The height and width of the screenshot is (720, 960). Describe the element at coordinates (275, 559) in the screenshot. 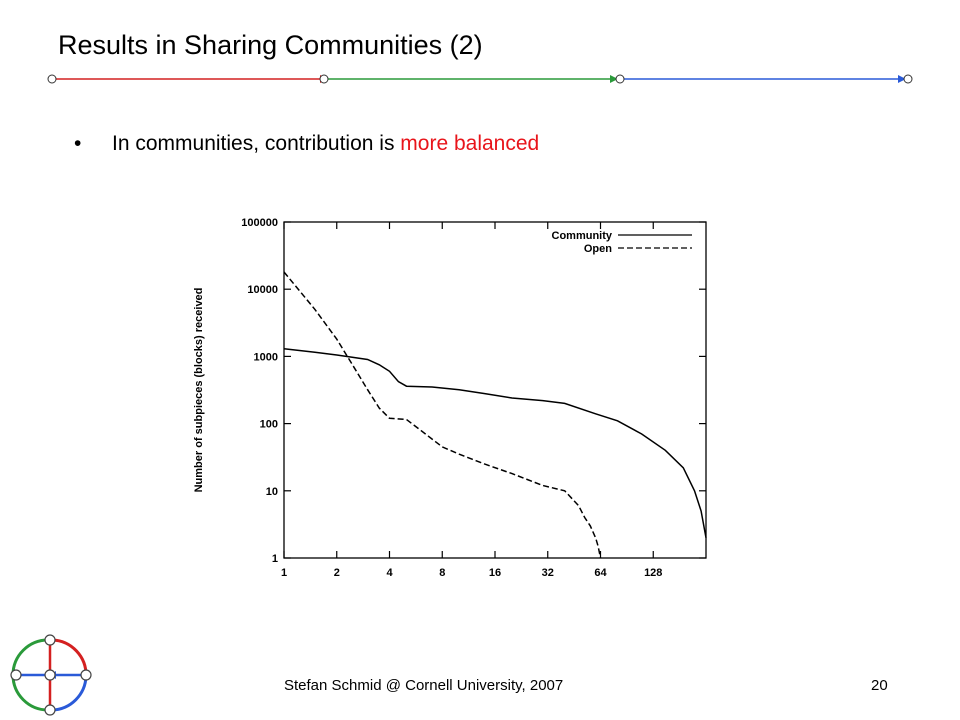

I see `y-tick-label: 1` at that location.